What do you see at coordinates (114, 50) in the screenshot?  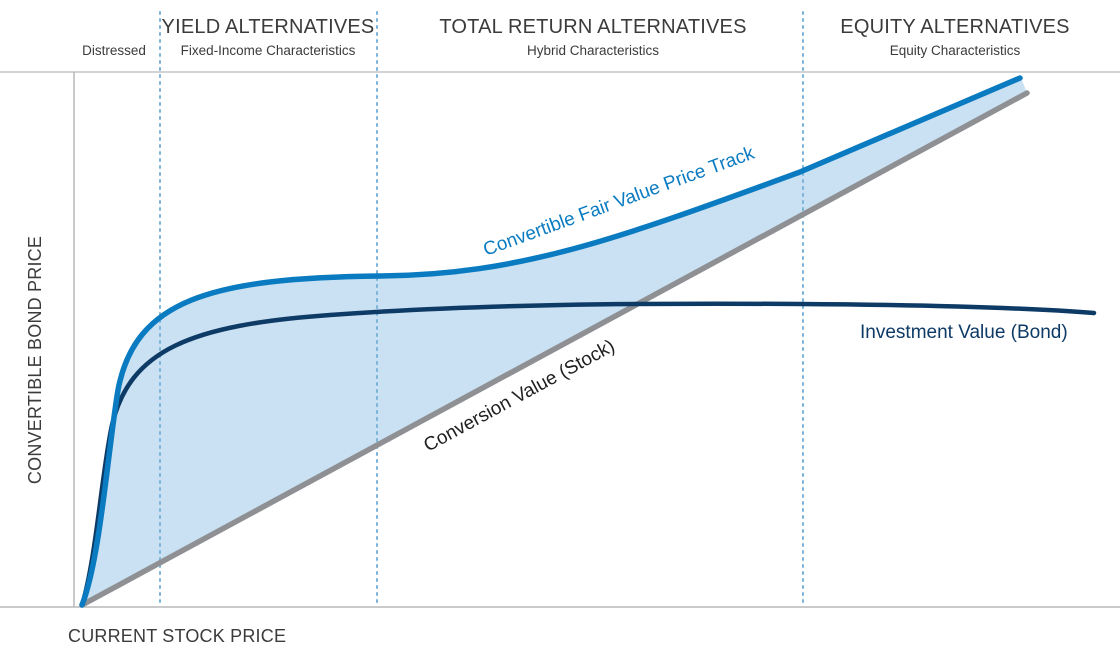 I see `zone-subtitle-distressed: Distressed` at bounding box center [114, 50].